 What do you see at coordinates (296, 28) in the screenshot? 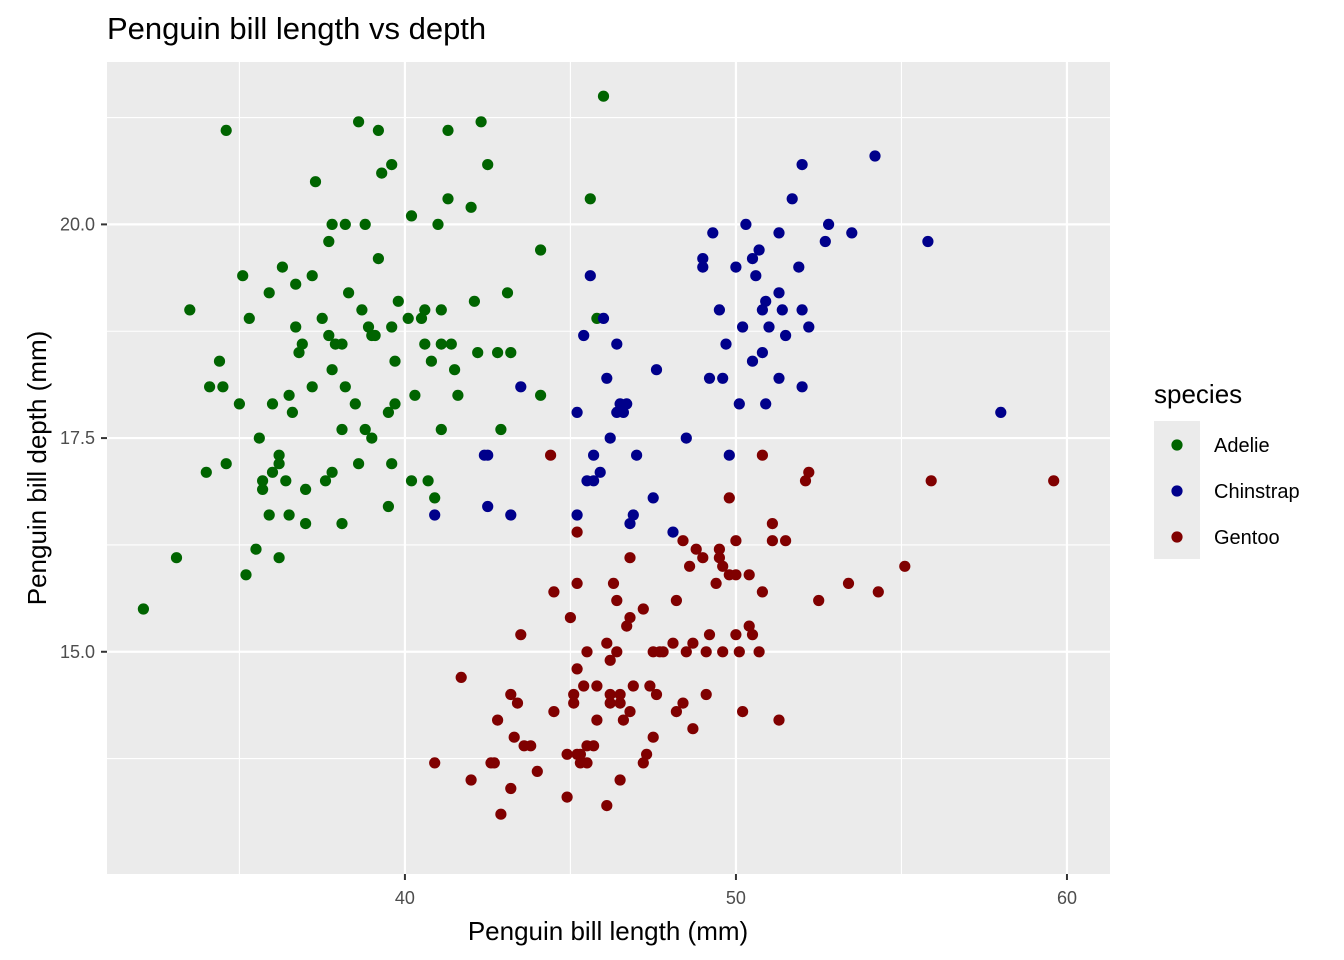
I see `chart-title: Penguin bill length vs depth` at bounding box center [296, 28].